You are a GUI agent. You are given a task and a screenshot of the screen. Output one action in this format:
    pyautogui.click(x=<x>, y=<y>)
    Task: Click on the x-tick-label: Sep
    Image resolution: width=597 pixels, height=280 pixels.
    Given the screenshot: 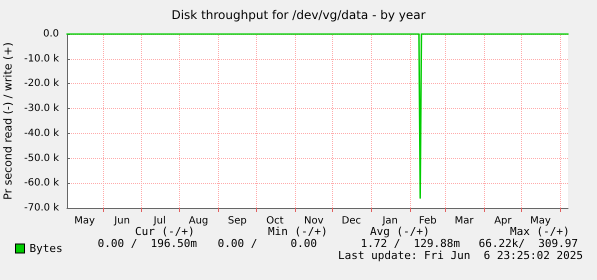 What is the action you would take?
    pyautogui.click(x=237, y=221)
    